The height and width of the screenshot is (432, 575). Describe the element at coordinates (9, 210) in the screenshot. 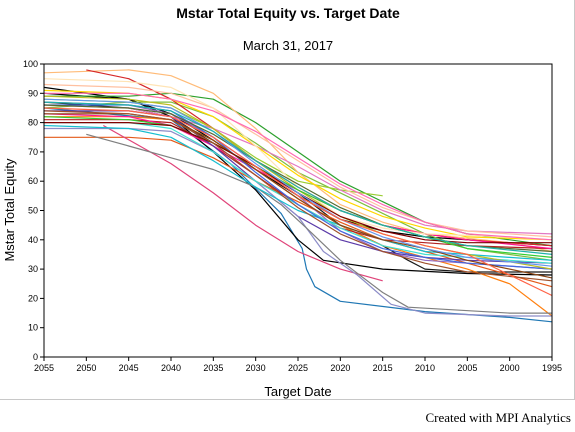

I see `y-axis-label: Mstar Total Equity` at that location.